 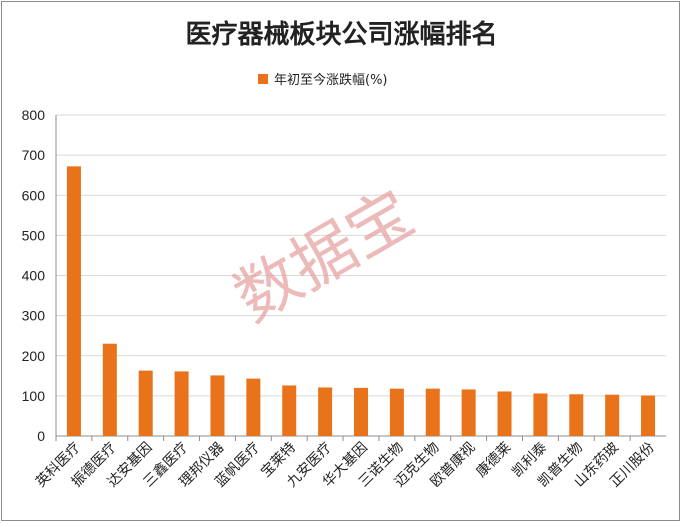 I want to click on x-category-label: 康德莱, so click(x=494, y=460).